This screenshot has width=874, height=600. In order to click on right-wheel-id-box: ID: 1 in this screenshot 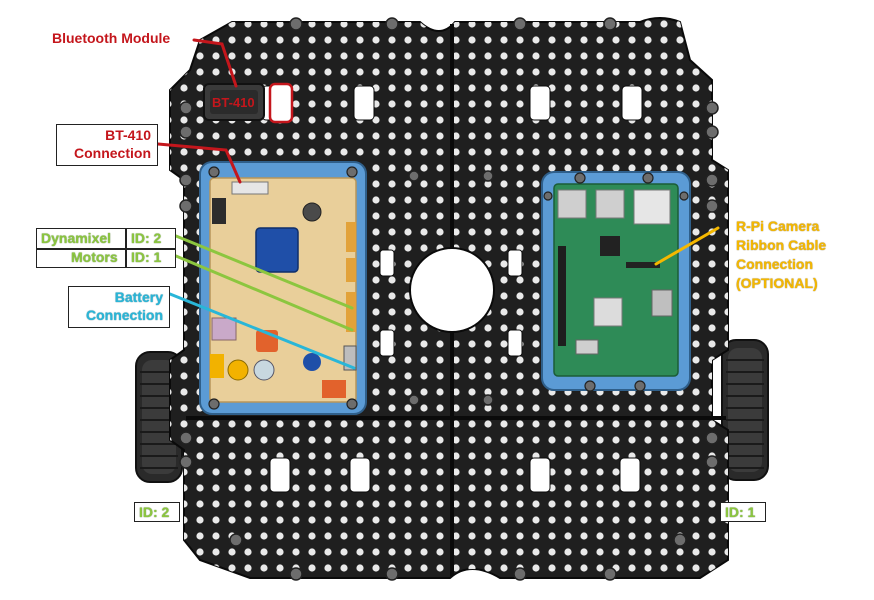, I will do `click(743, 512)`.